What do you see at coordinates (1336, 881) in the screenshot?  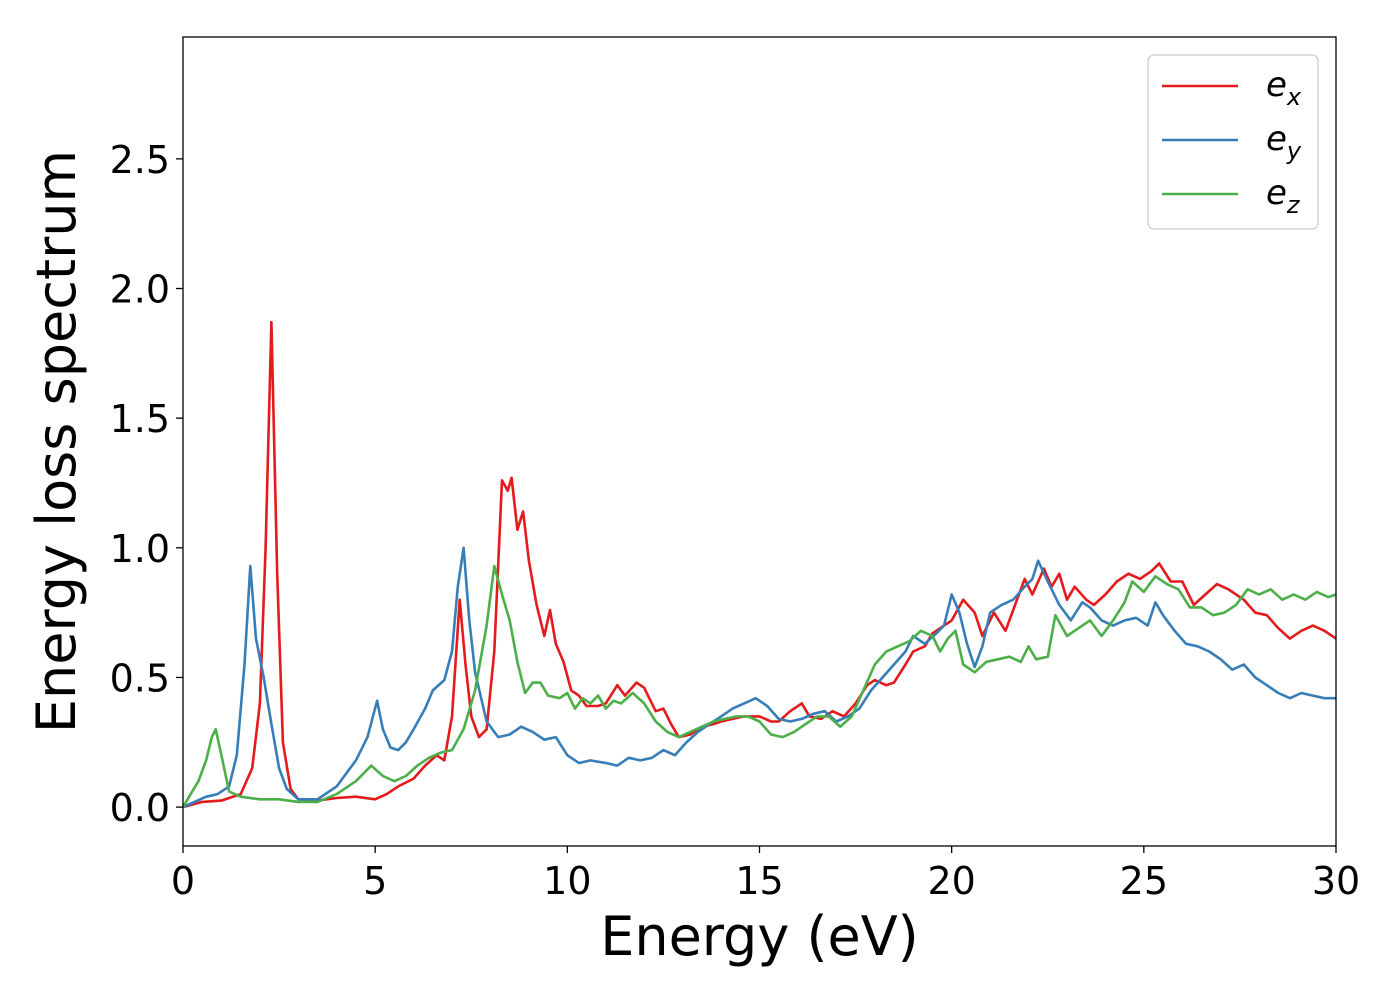 I see `x-tick-label: 30` at bounding box center [1336, 881].